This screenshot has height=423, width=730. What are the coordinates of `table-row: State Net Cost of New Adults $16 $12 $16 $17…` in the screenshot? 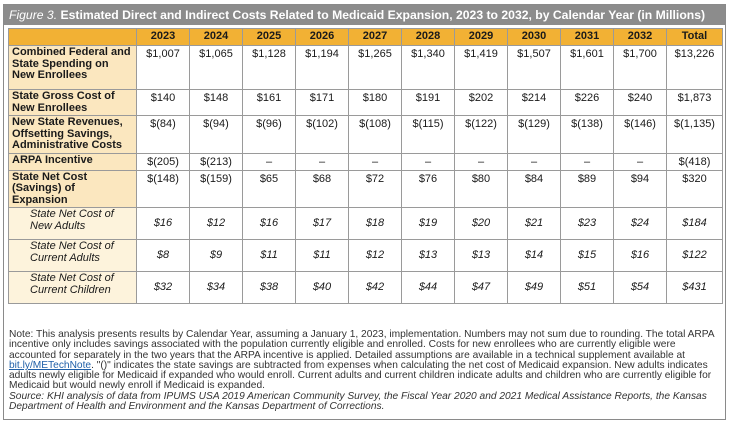 It's located at (365, 223).